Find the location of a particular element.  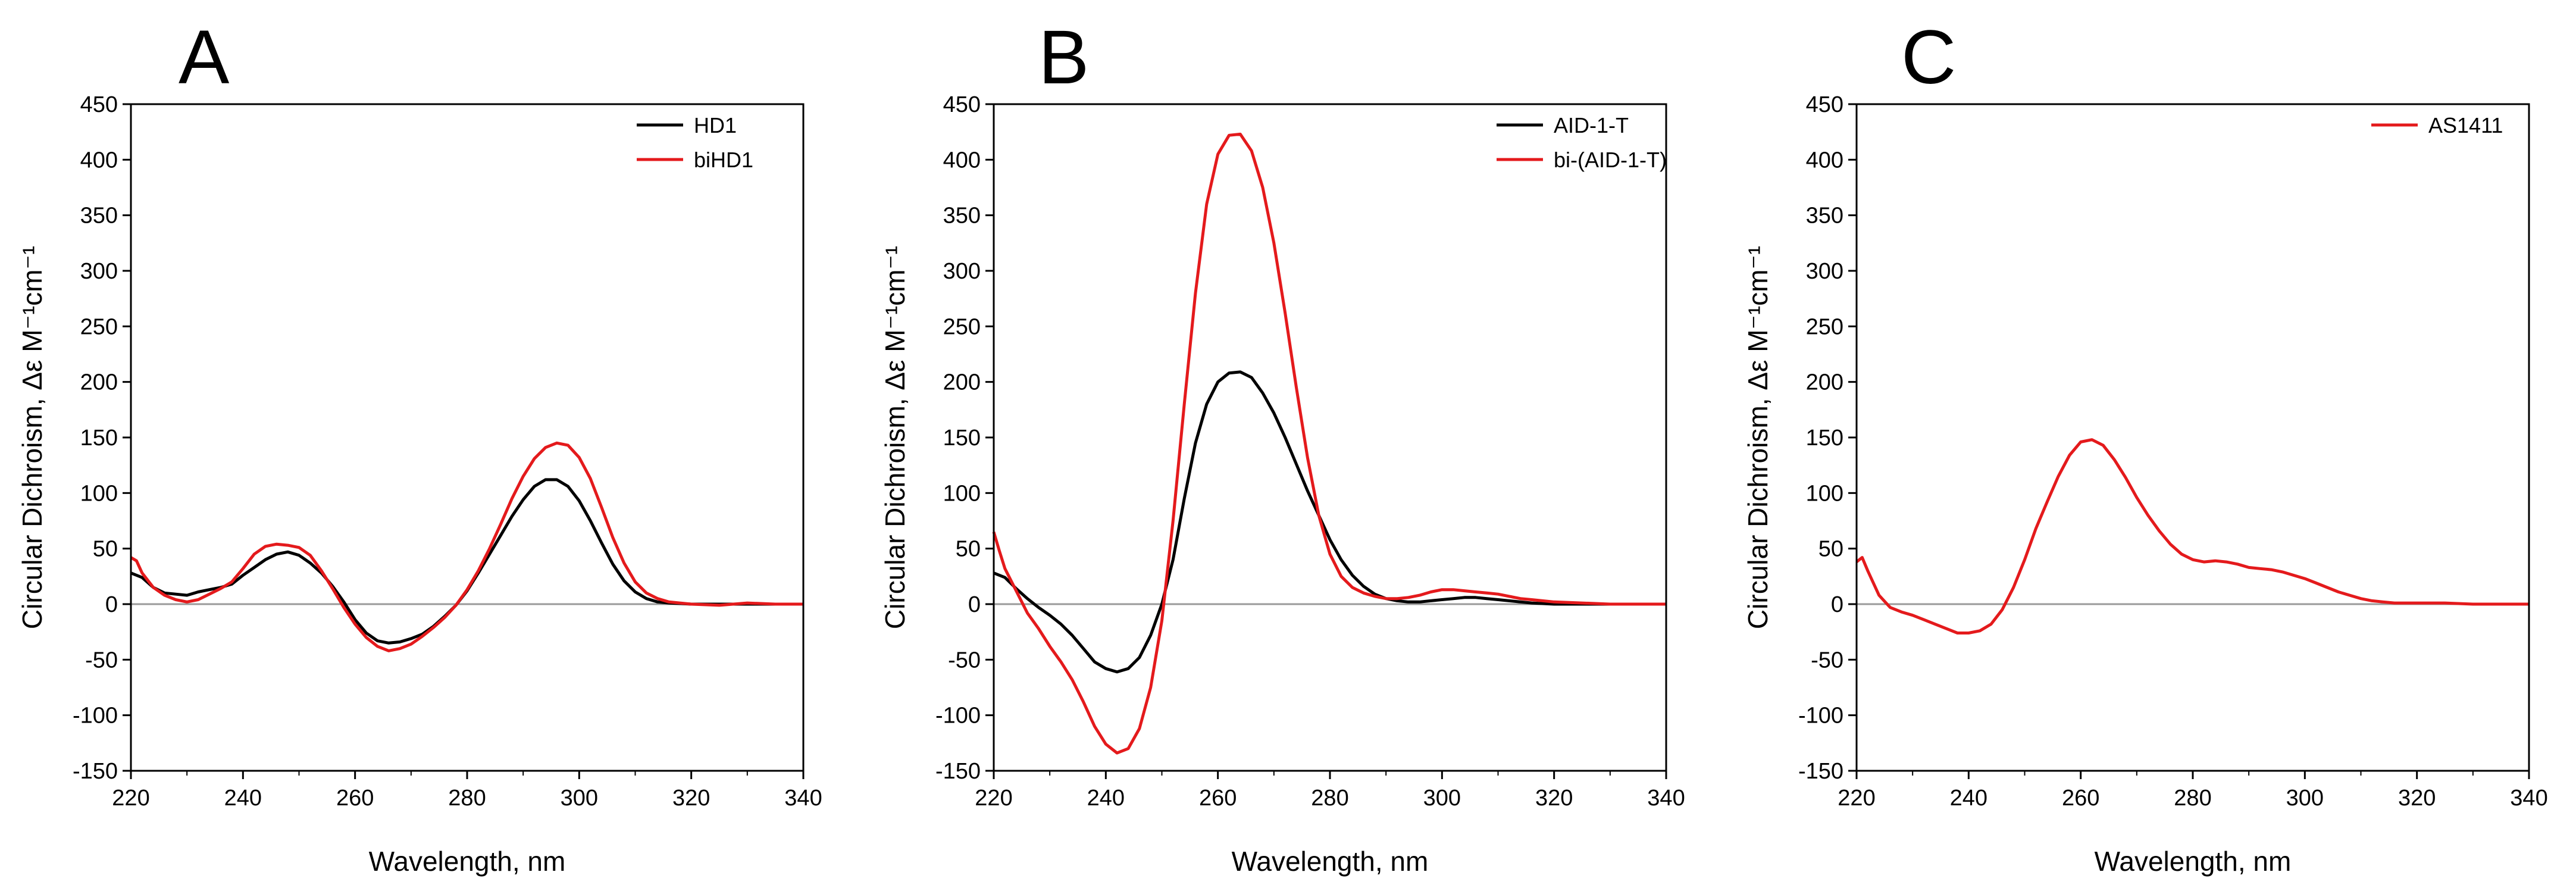

series-line-hd1 is located at coordinates (466, 562).